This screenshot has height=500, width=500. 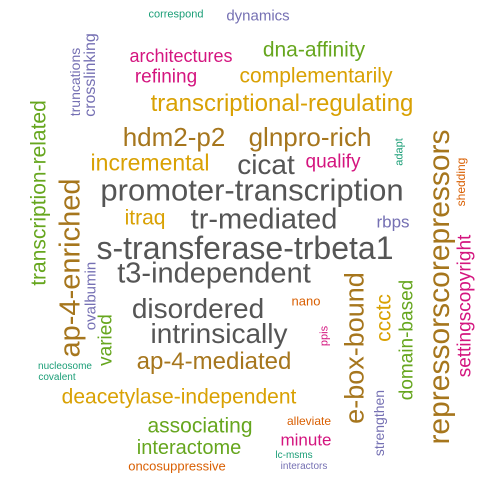 I want to click on word: cicat, so click(x=266, y=164).